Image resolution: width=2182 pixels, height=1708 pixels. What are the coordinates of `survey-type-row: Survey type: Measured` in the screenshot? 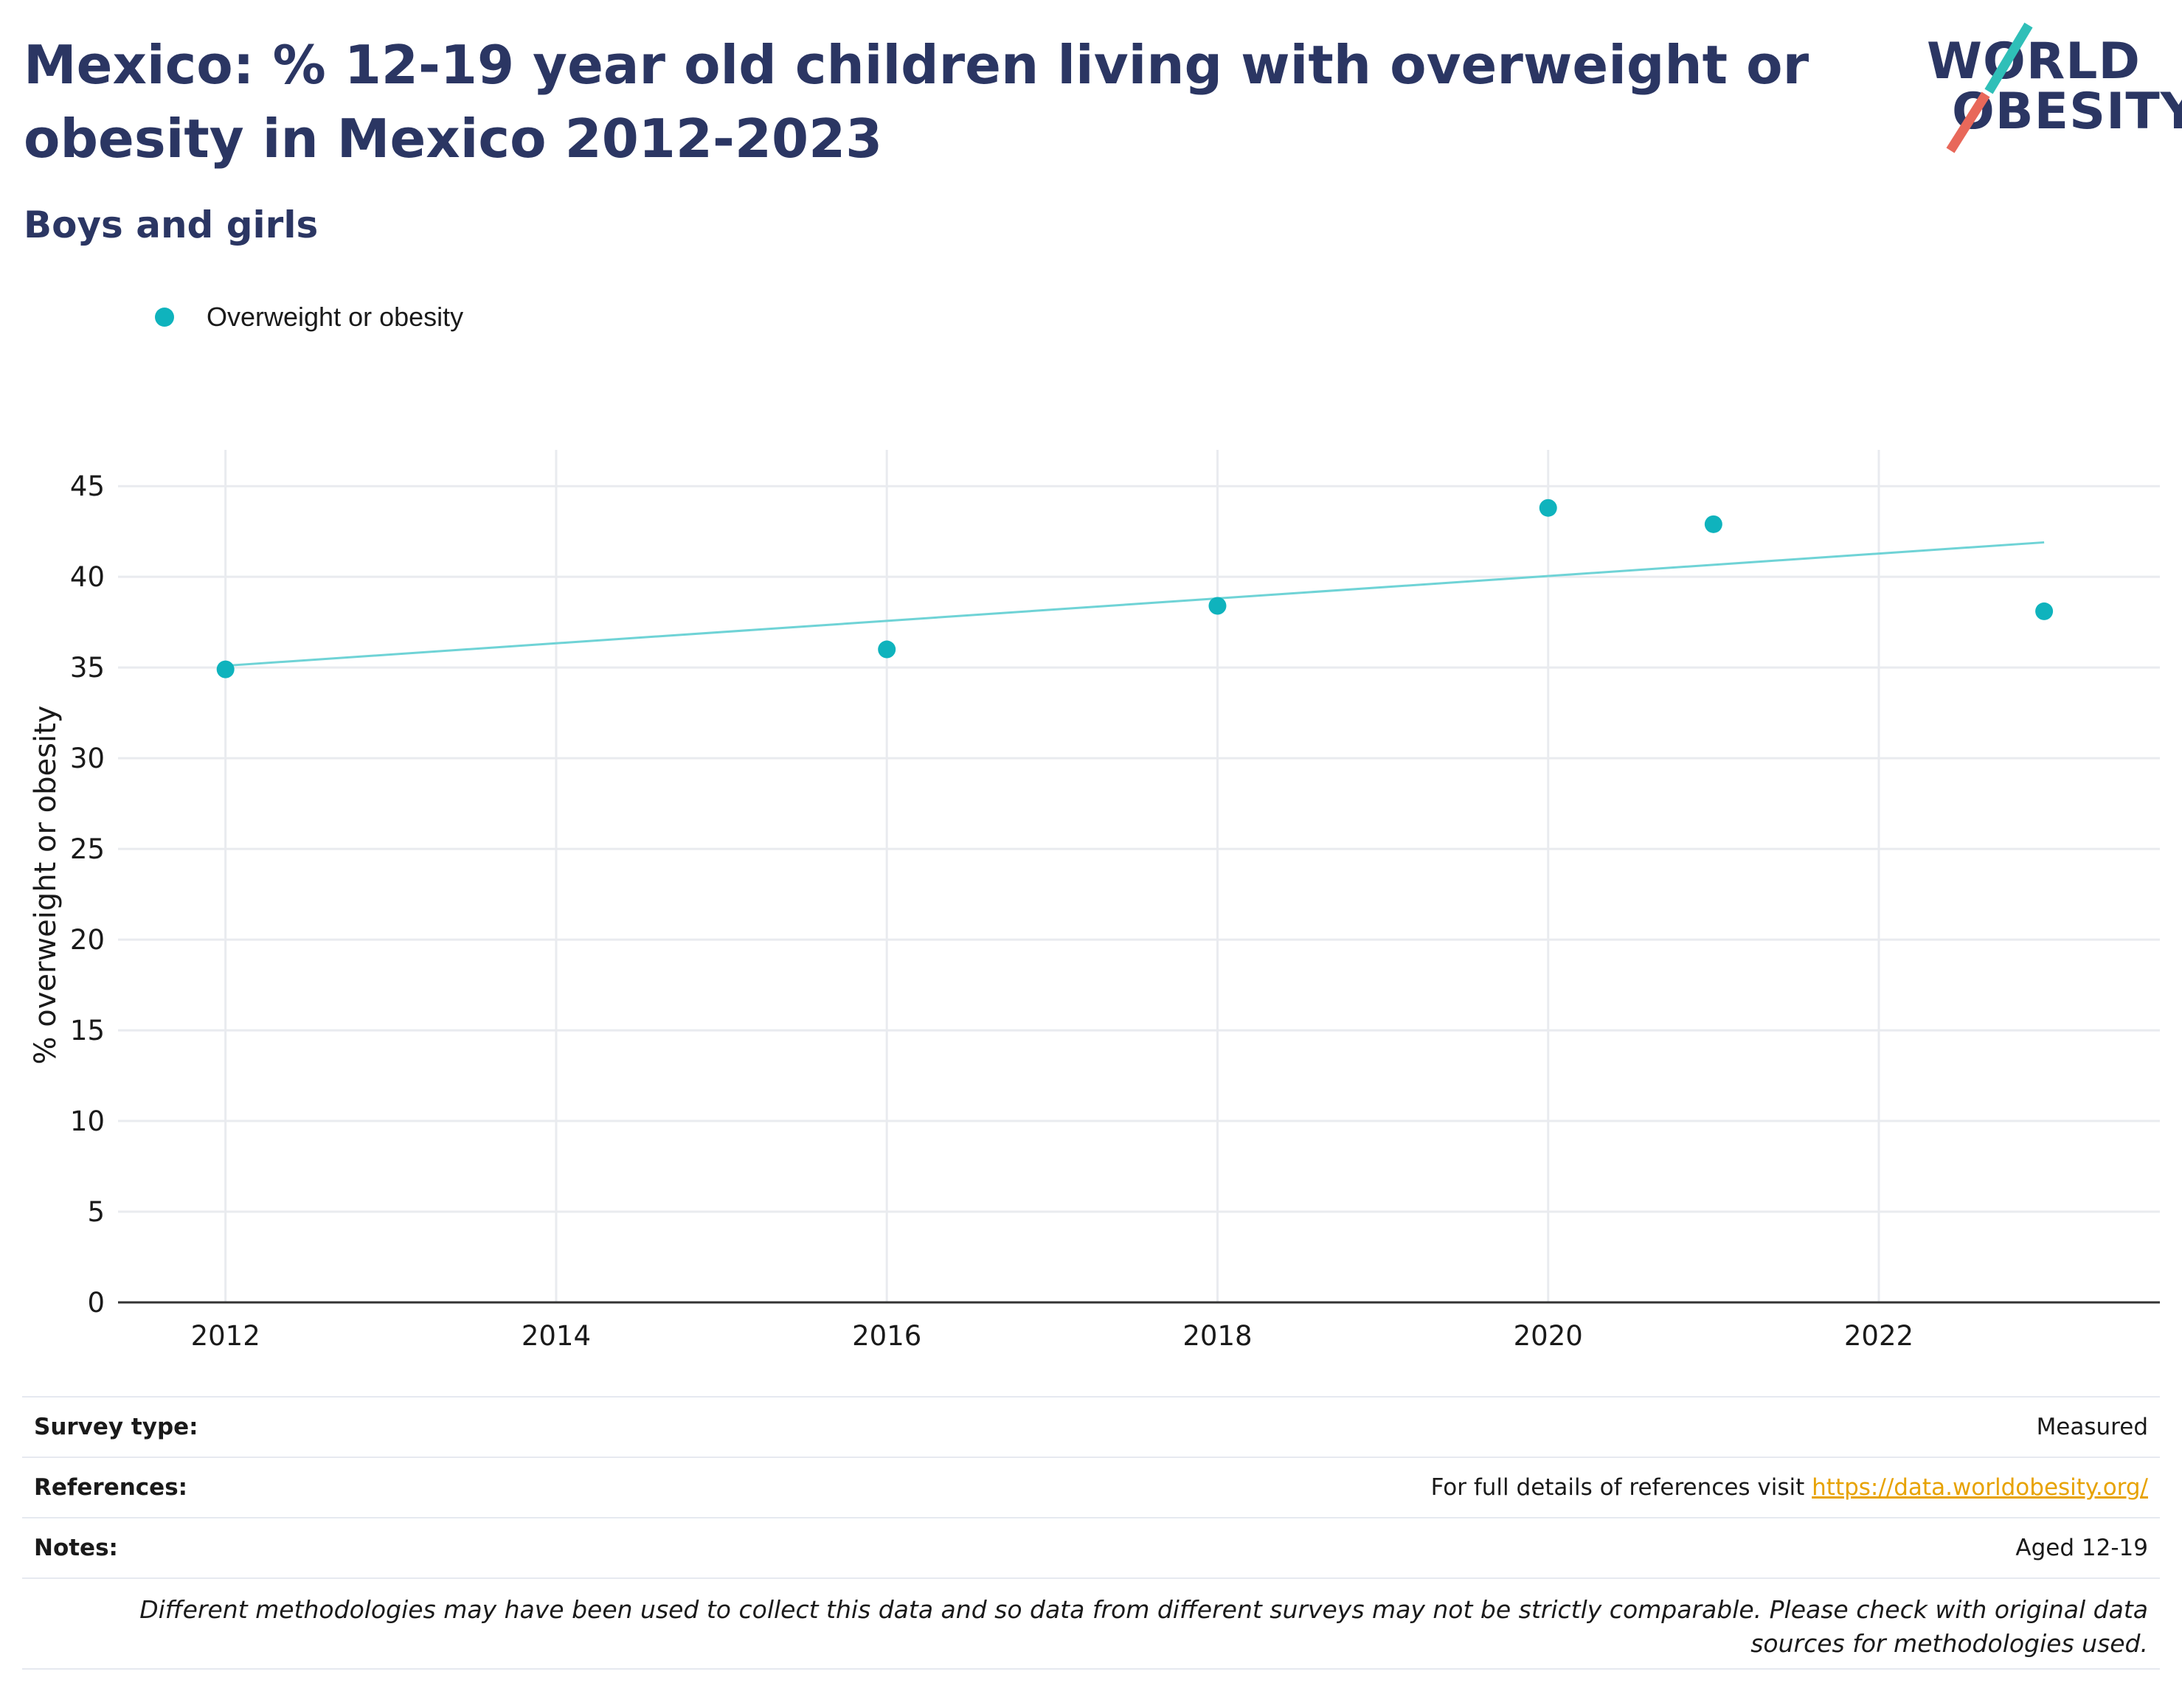 It's located at (1091, 1426).